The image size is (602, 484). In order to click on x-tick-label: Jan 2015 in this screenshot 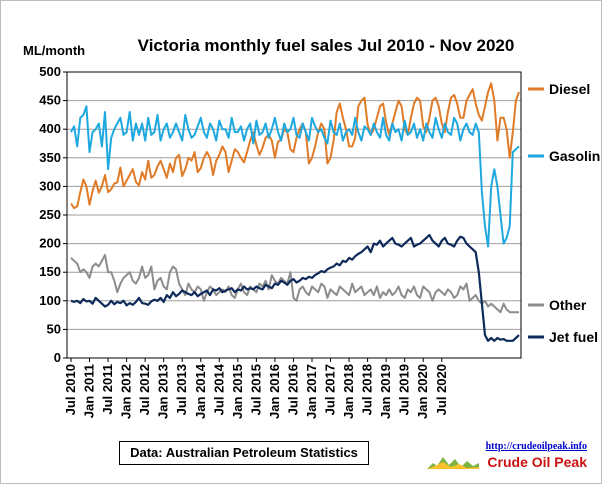, I will do `click(237, 391)`.